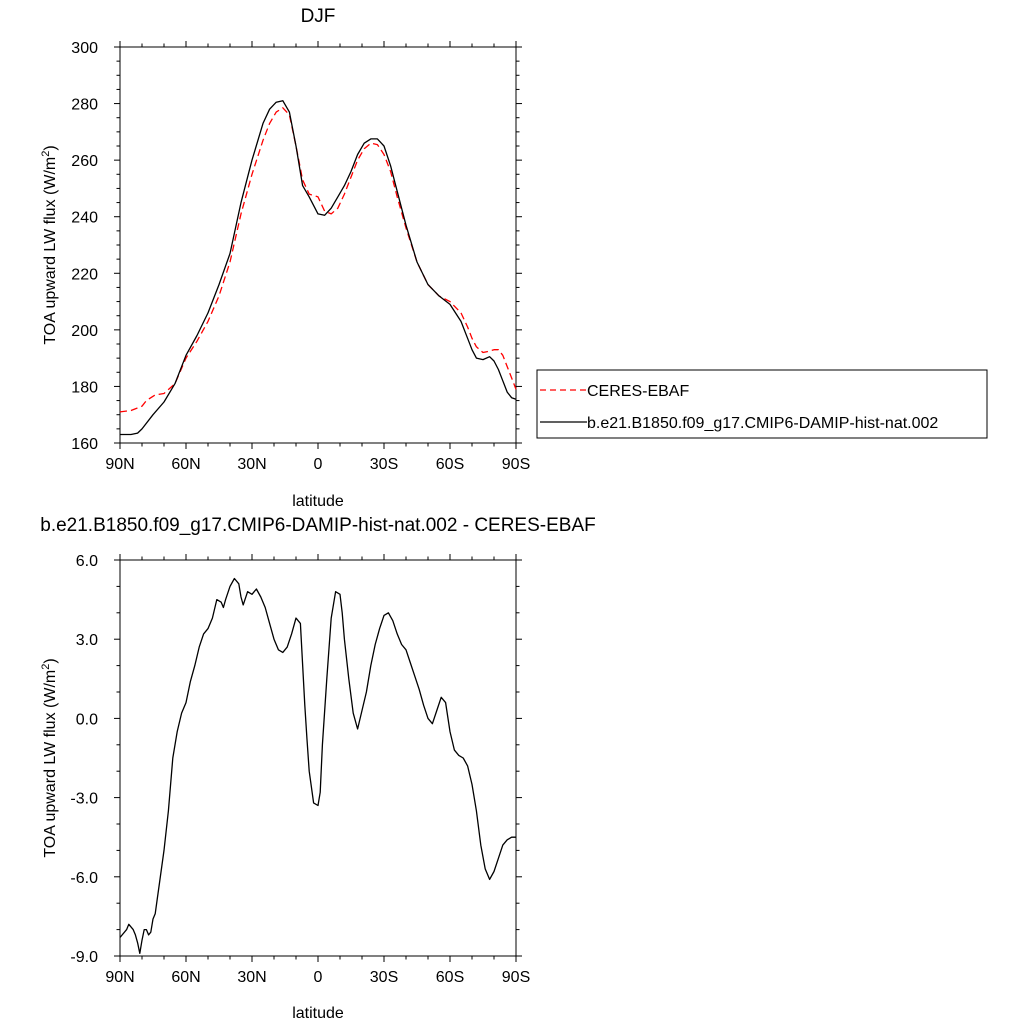 The width and height of the screenshot is (1024, 1024). What do you see at coordinates (638, 391) in the screenshot?
I see `legend-label-ceres: CERES-EBAF` at bounding box center [638, 391].